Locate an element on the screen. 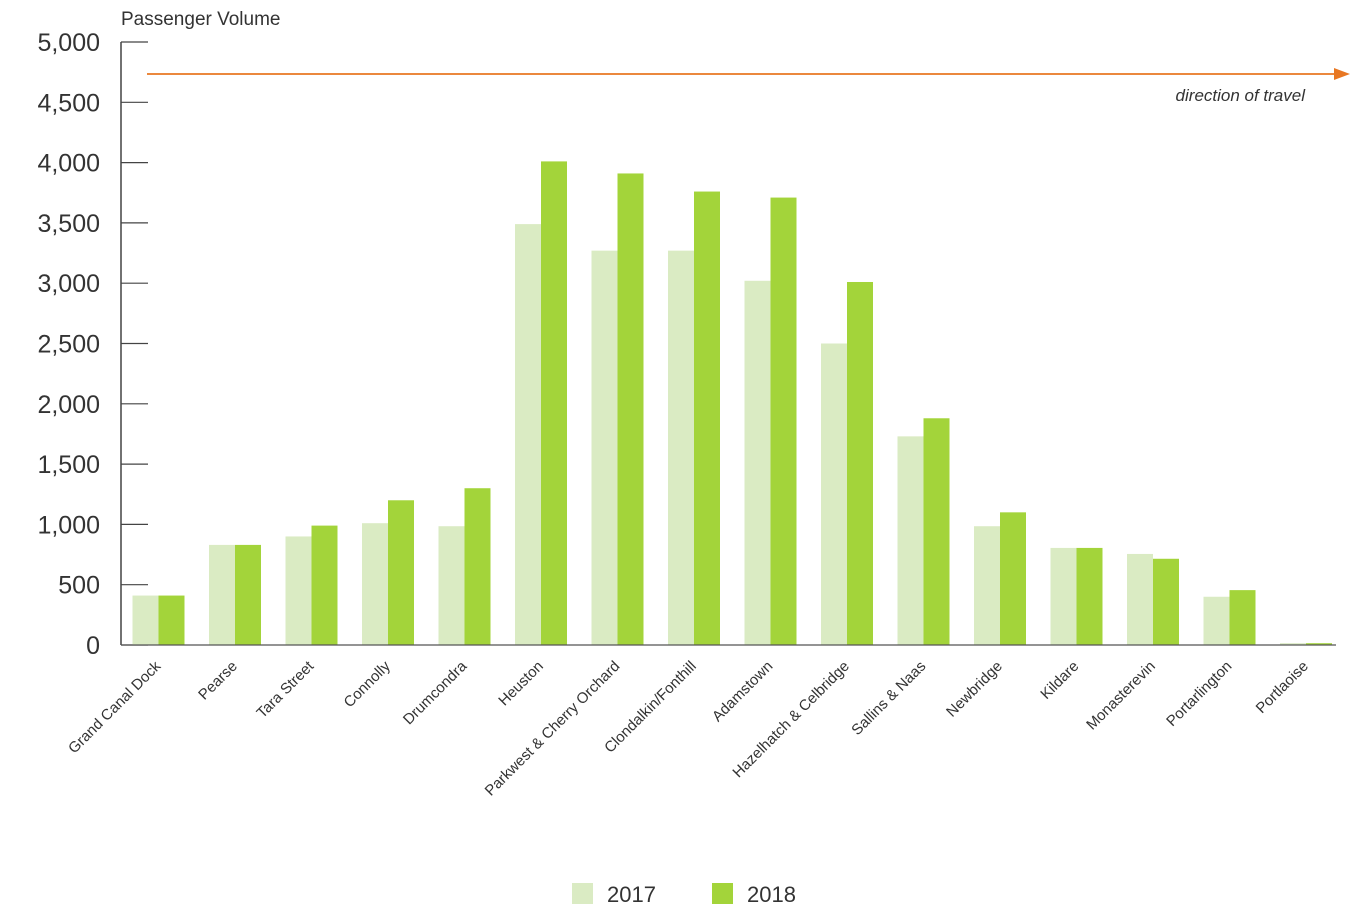 This screenshot has width=1367, height=909. legend-swatch-2018 is located at coordinates (722, 893).